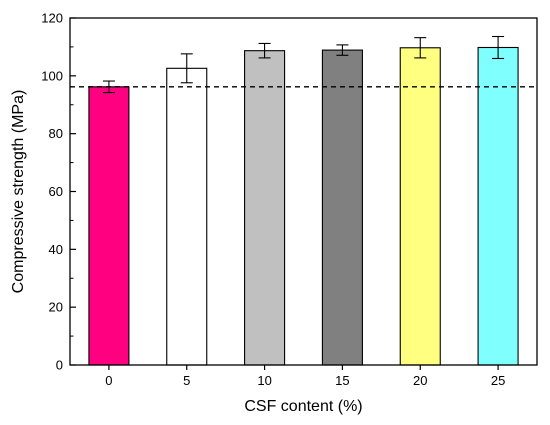  I want to click on y-tick-label: 20, so click(56, 307).